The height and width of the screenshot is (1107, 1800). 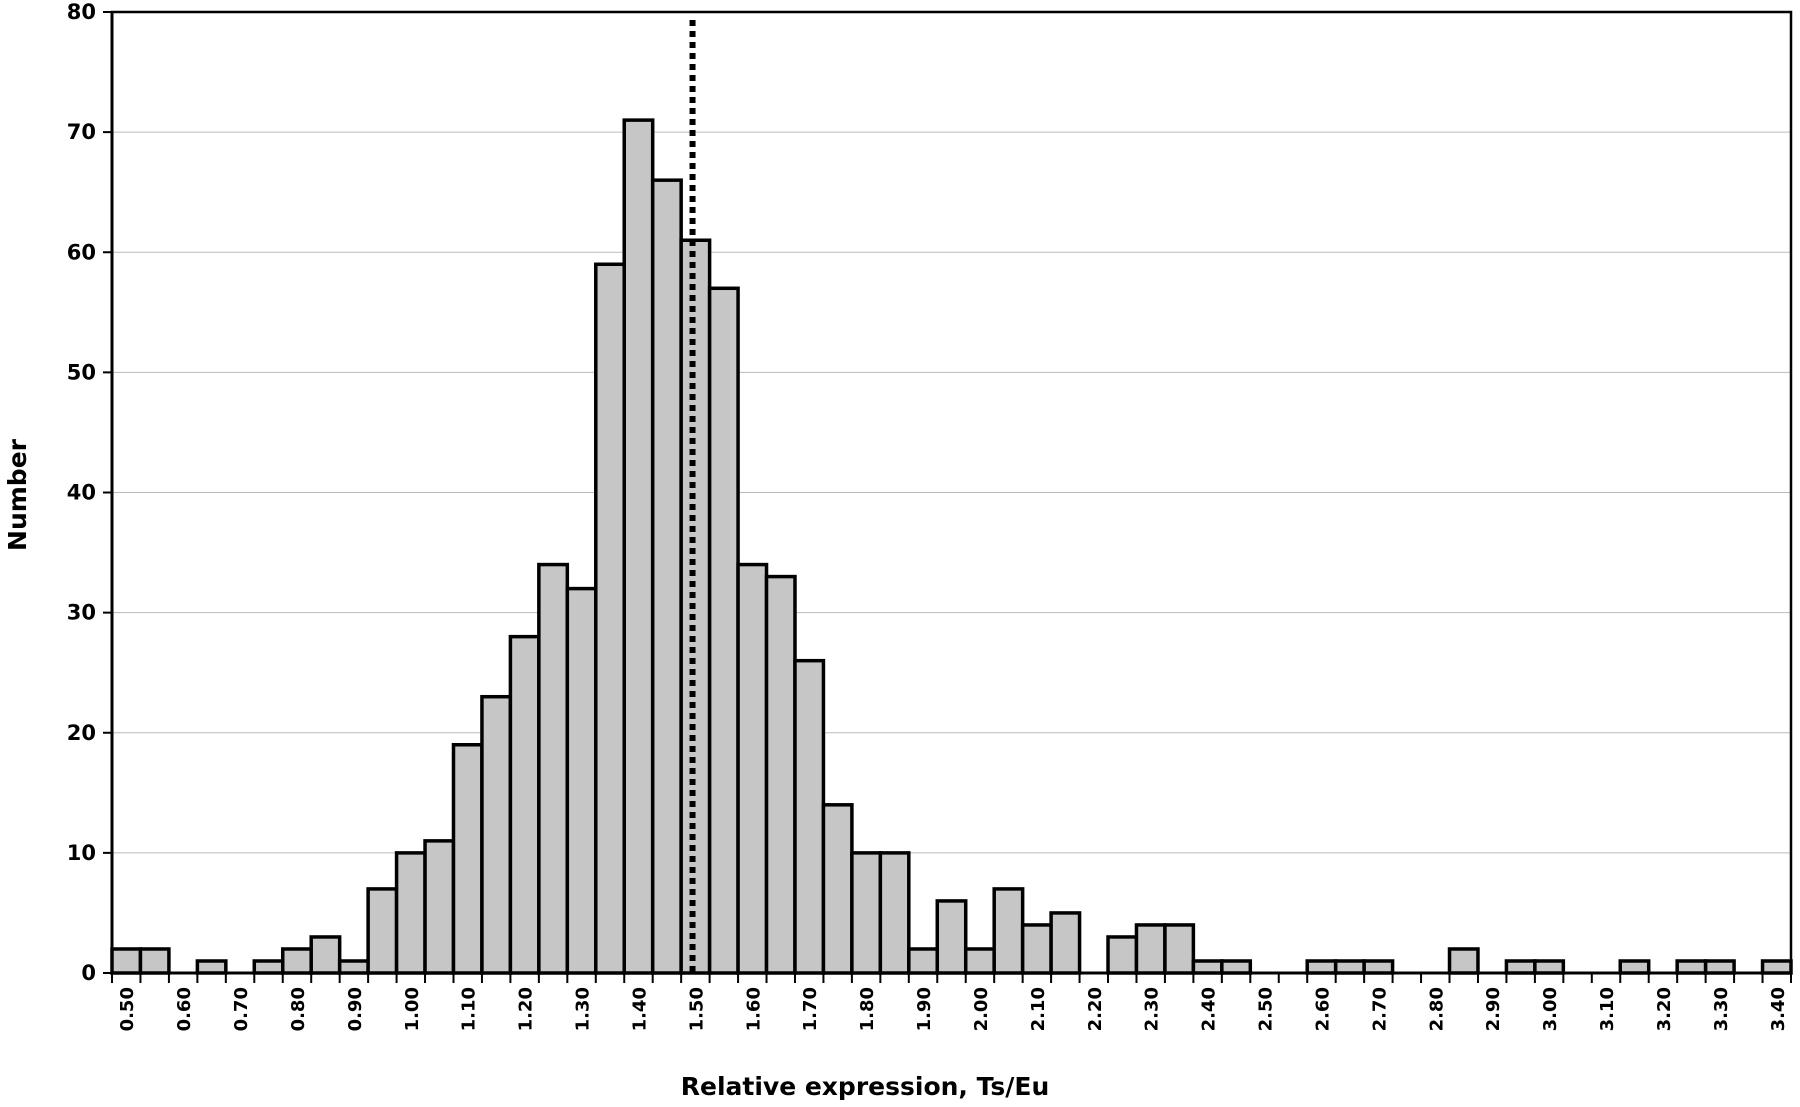 What do you see at coordinates (184, 1009) in the screenshot?
I see `x-tick-label: 0.60` at bounding box center [184, 1009].